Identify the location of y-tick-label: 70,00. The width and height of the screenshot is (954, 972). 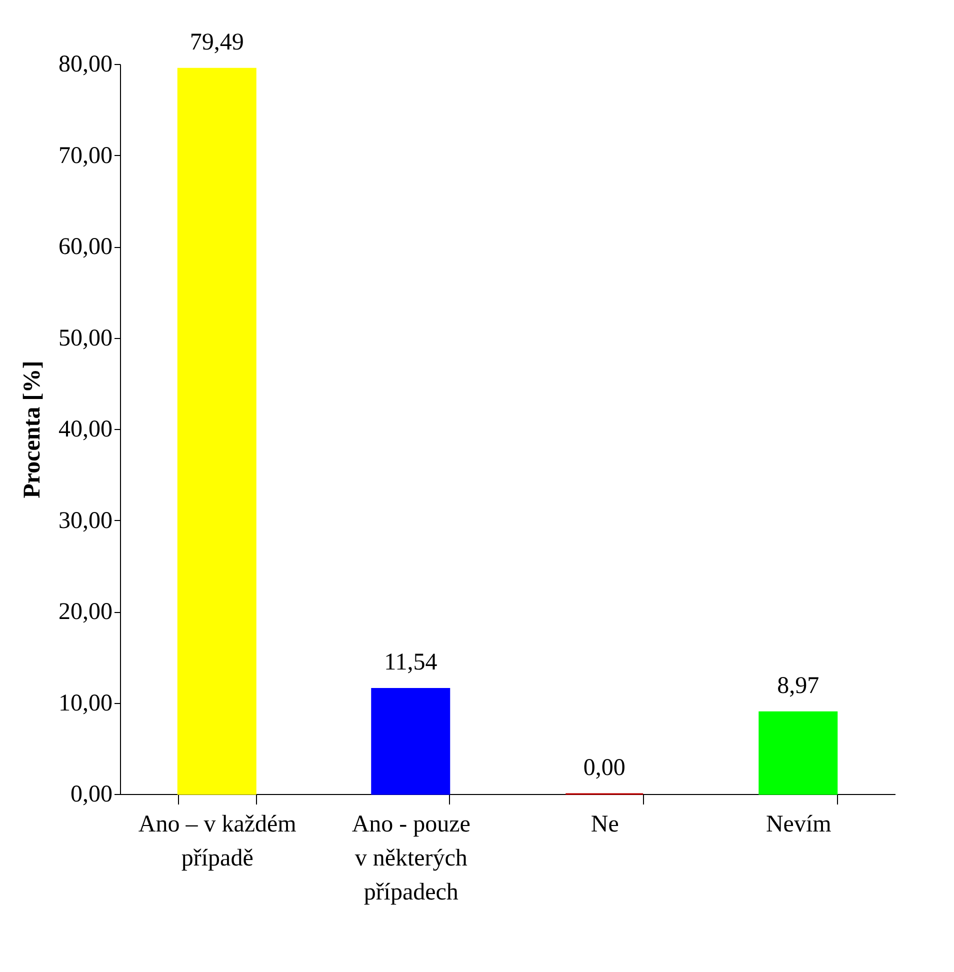
(85, 155).